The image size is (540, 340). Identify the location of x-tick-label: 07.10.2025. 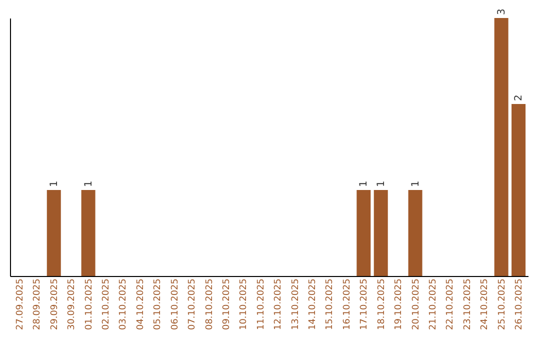
(193, 304).